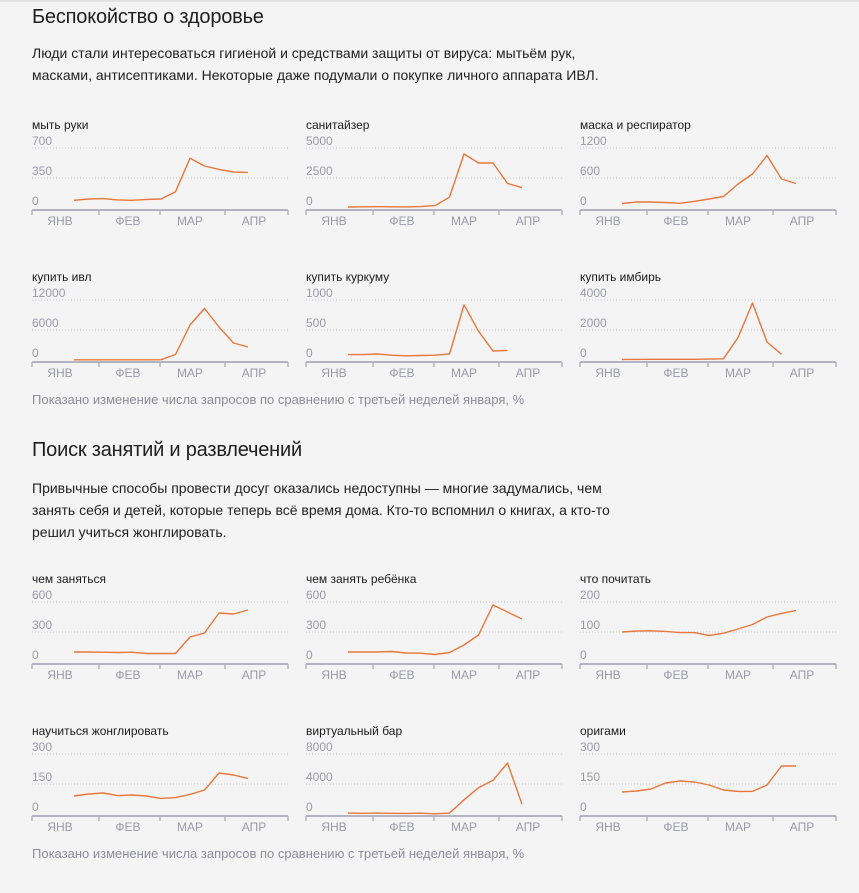 This screenshot has width=859, height=893. What do you see at coordinates (432, 17) in the screenshot?
I see `section-health: Беспокойство о здоровье` at bounding box center [432, 17].